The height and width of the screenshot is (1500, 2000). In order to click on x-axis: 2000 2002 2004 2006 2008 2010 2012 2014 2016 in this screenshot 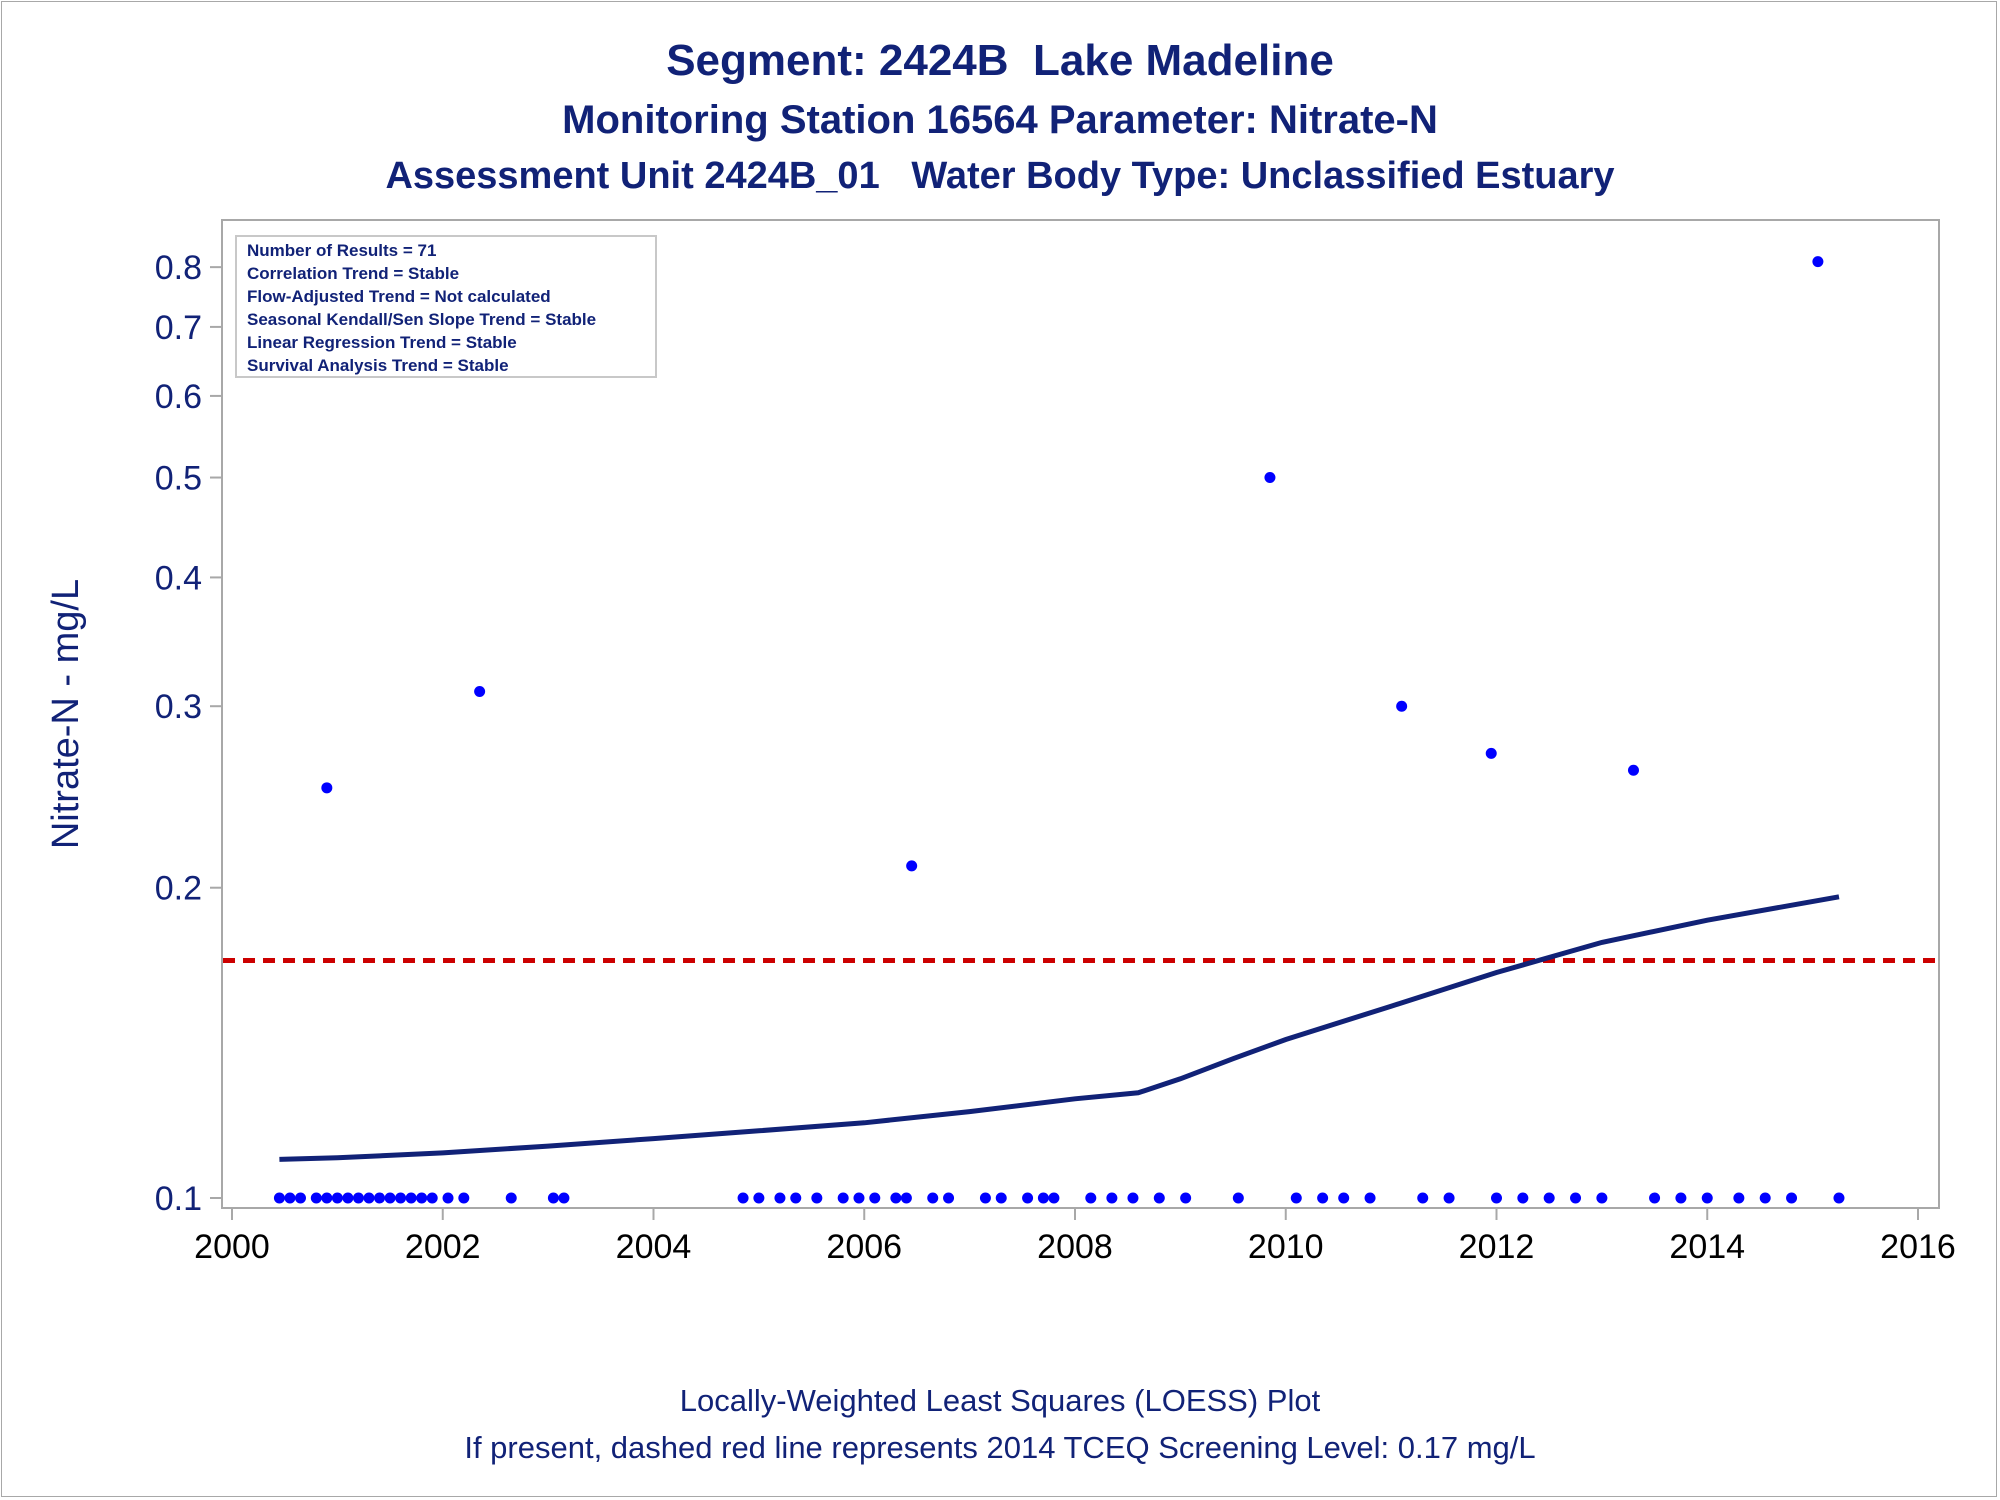, I will do `click(1075, 1237)`.